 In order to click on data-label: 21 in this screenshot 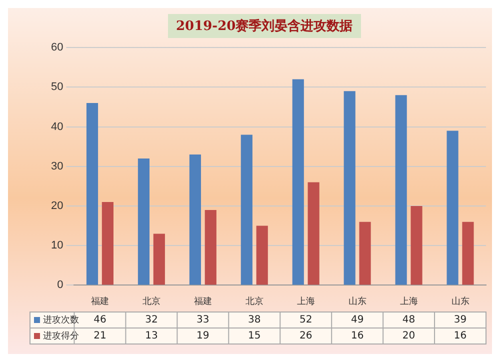, I will do `click(100, 336)`.